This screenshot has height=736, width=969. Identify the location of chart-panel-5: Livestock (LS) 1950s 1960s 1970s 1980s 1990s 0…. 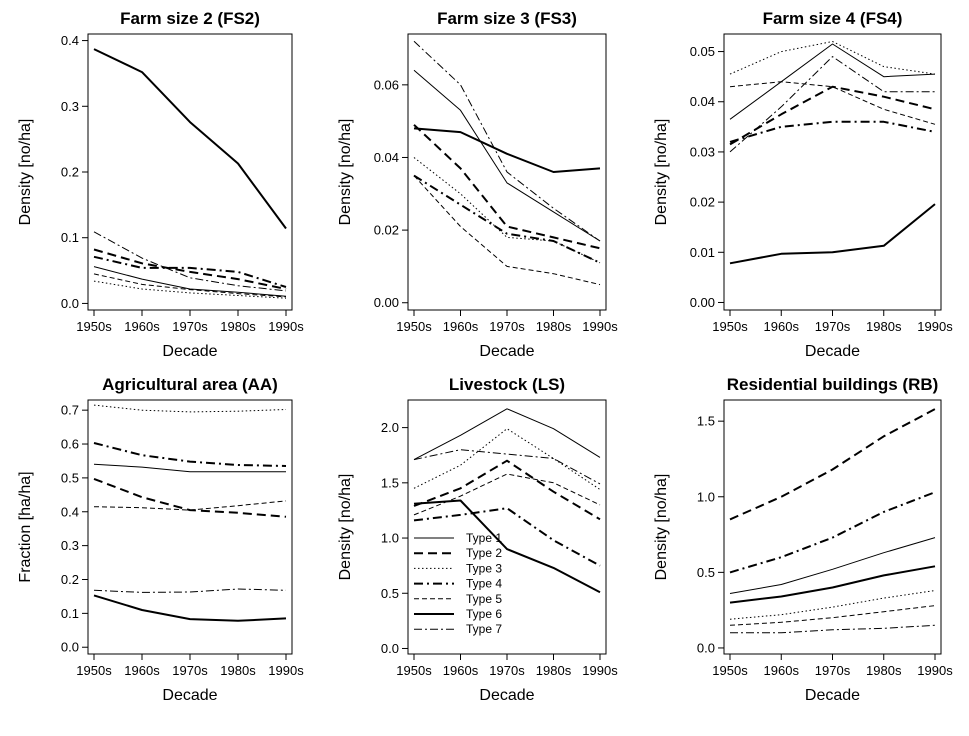
(477, 539).